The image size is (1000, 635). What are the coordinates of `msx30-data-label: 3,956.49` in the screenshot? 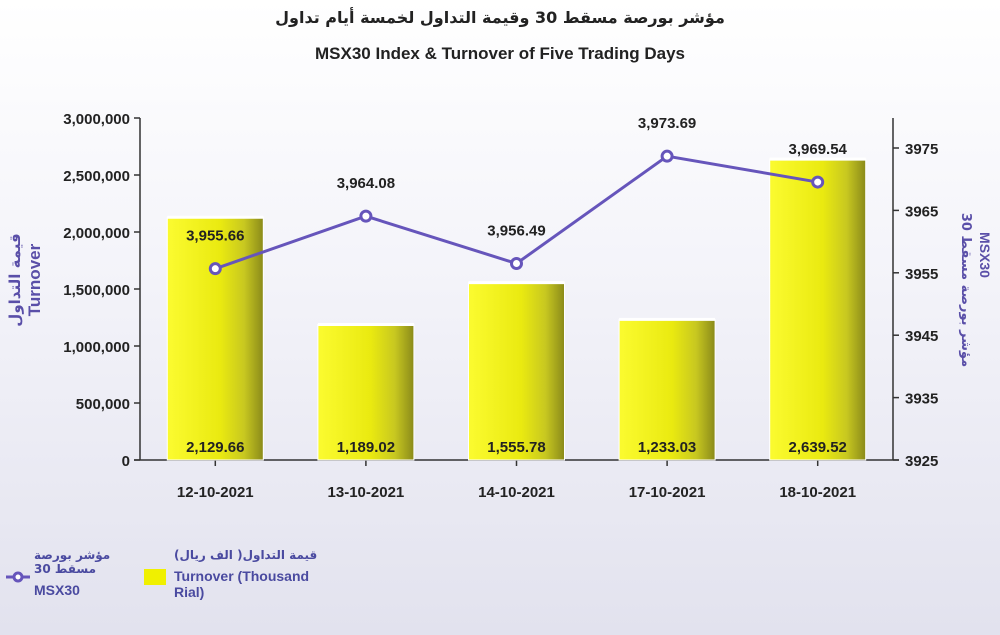 It's located at (516, 231).